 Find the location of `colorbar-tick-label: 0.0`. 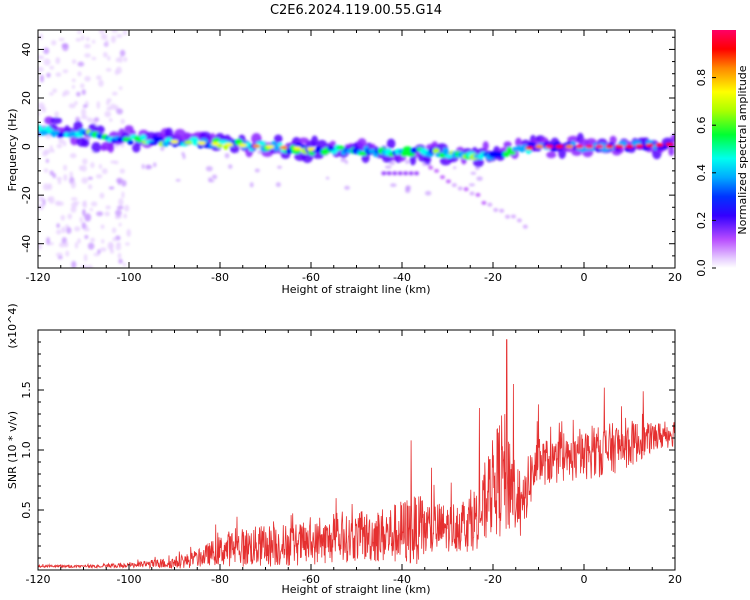

colorbar-tick-label: 0.0 is located at coordinates (701, 268).